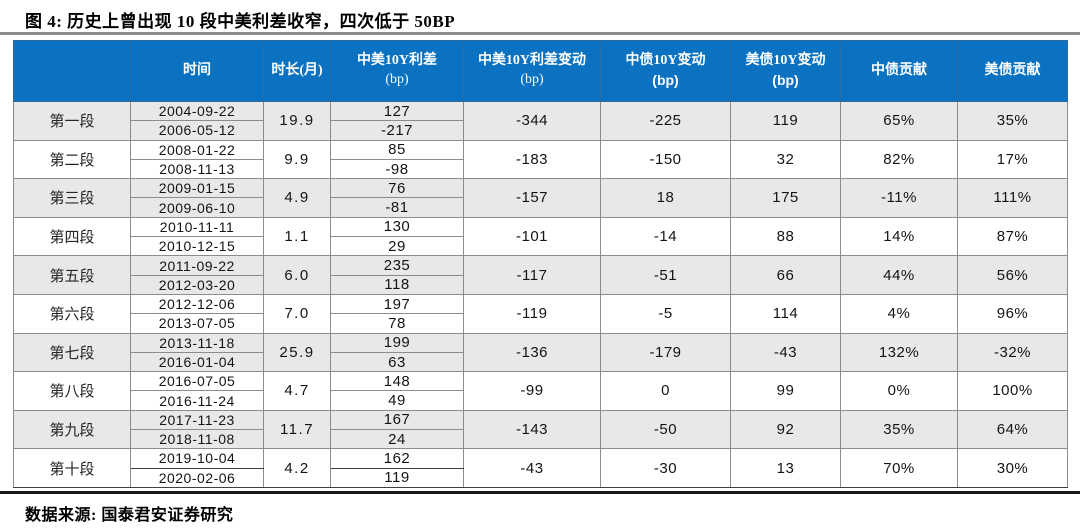 The image size is (1080, 530). Describe the element at coordinates (785, 391) in the screenshot. I see `us-bond-10y-change: 99` at that location.